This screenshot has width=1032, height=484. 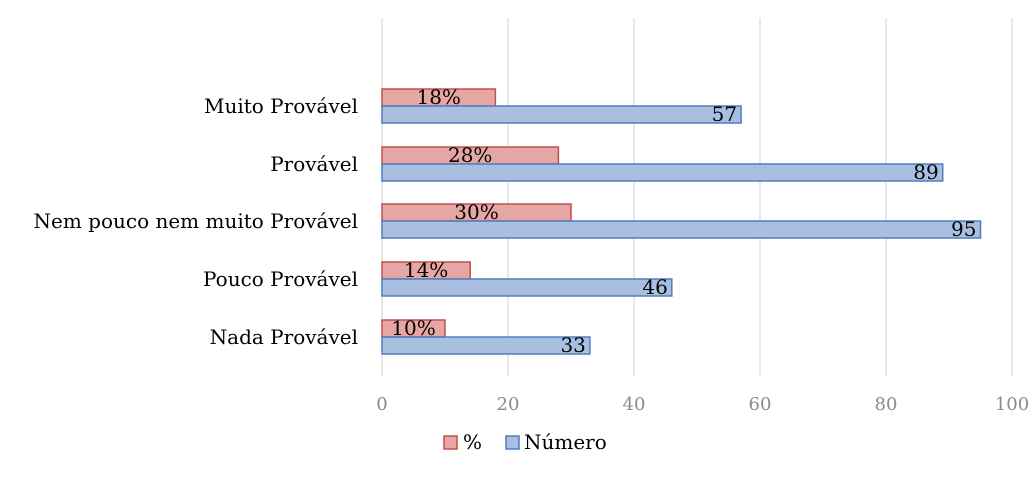 I want to click on legend-swatch-numero, so click(x=512, y=442).